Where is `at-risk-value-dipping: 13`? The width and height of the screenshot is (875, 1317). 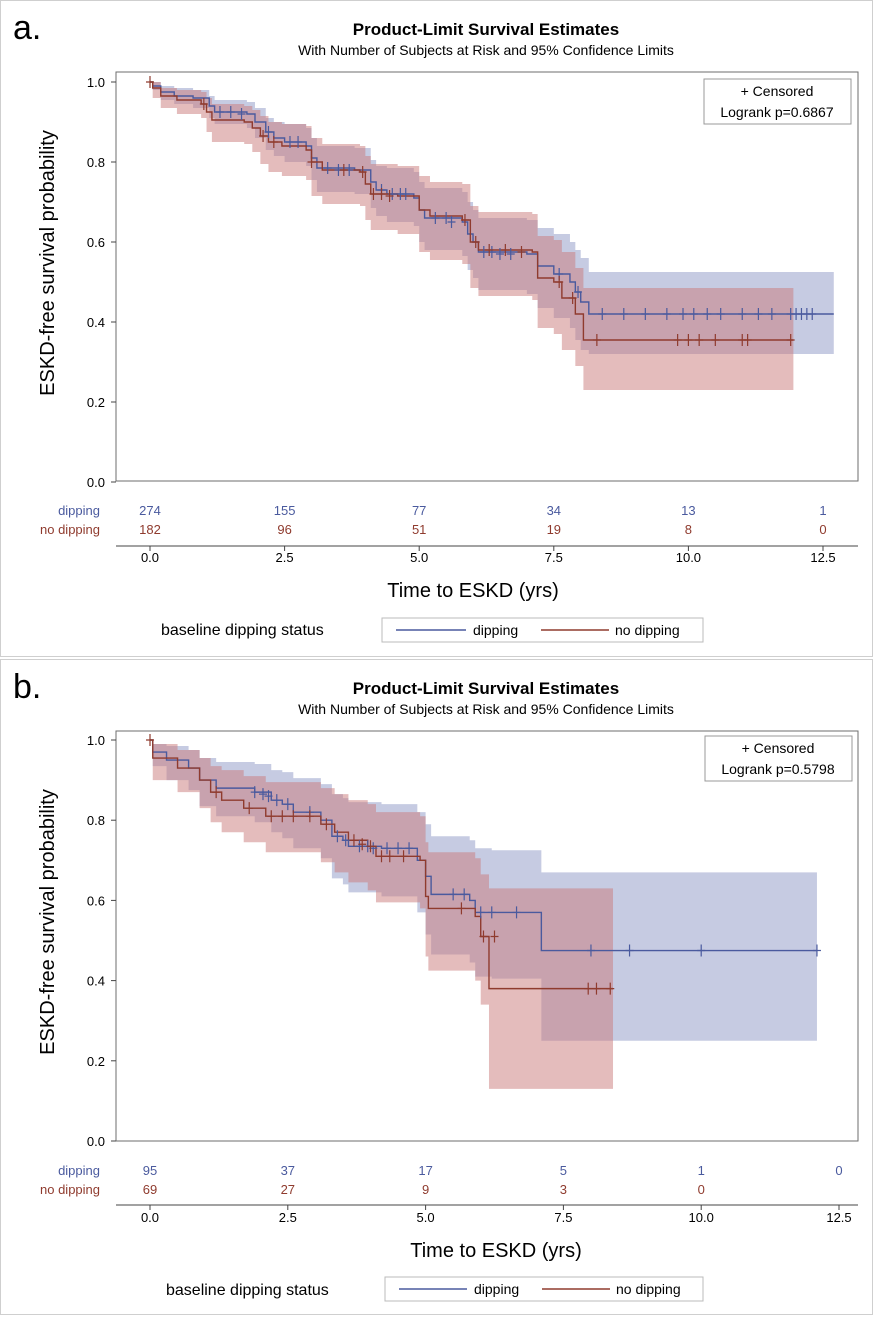
at-risk-value-dipping: 13 is located at coordinates (688, 510).